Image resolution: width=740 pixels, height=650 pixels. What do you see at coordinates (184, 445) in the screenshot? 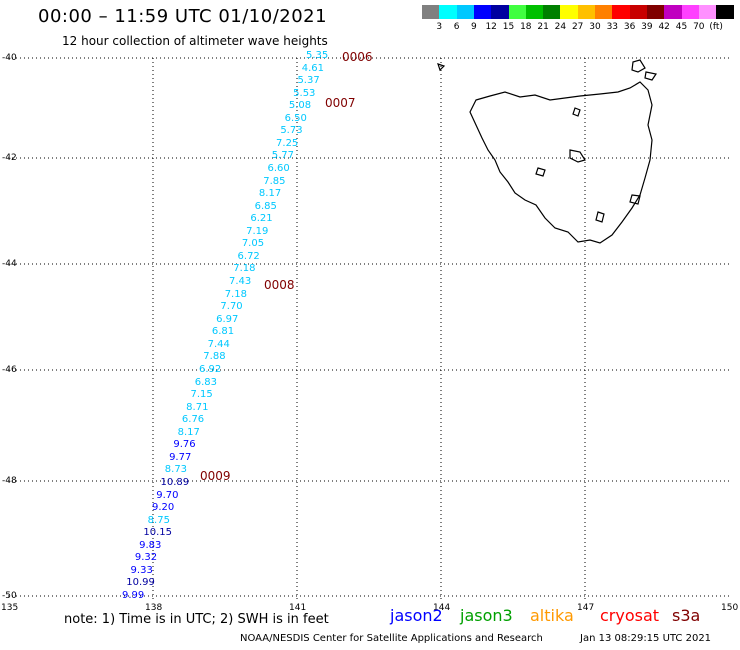
I see `wave-height-value: 9.76` at bounding box center [184, 445].